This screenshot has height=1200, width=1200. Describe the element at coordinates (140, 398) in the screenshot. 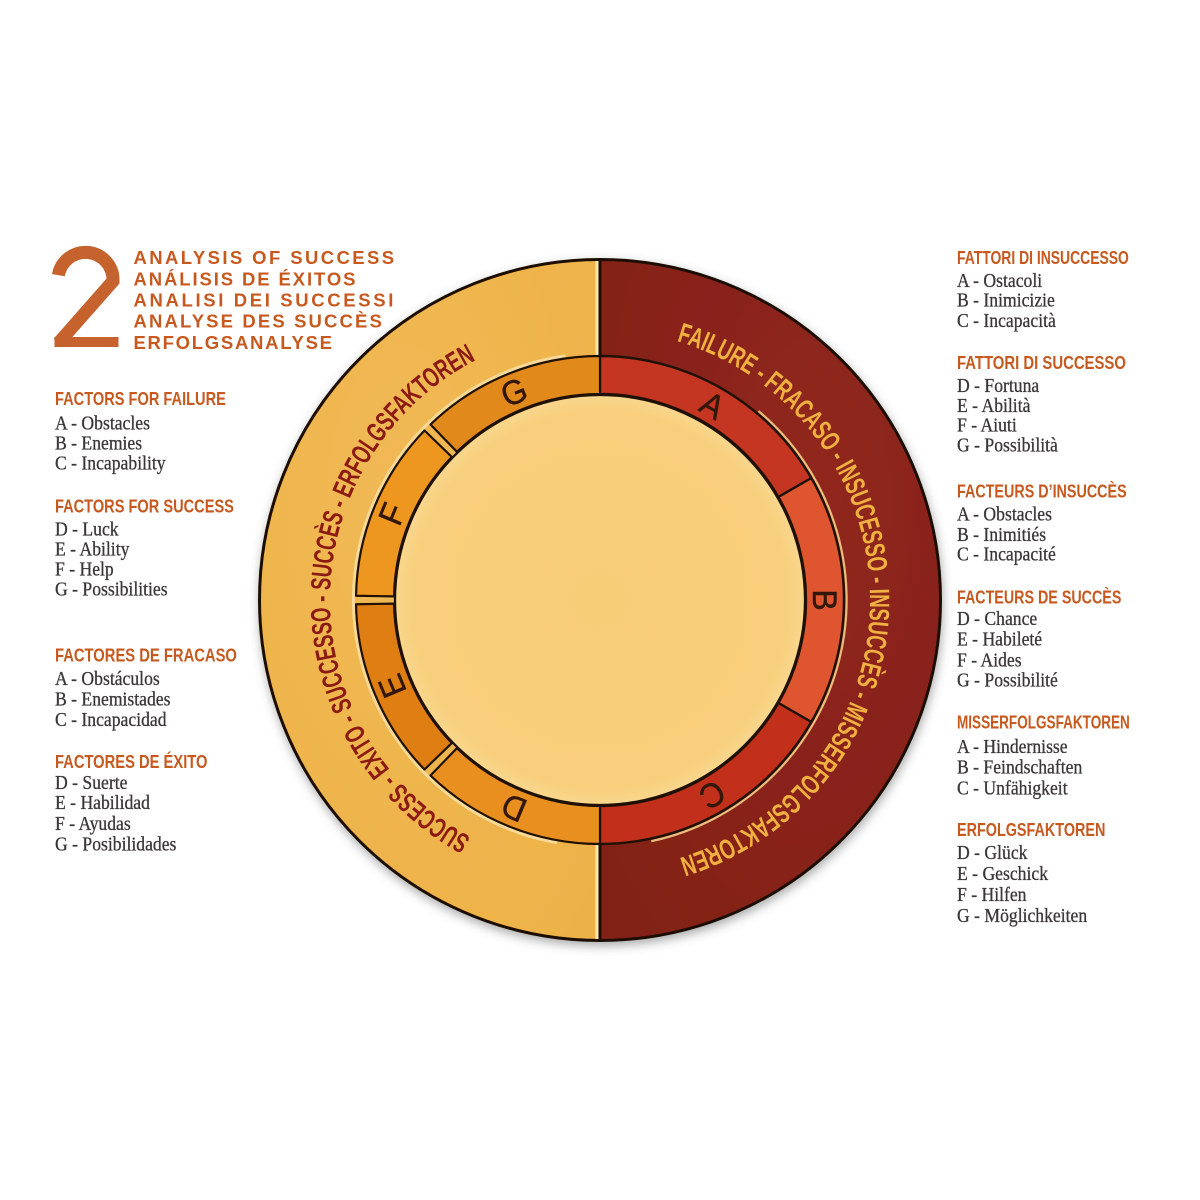

I see `svg-text: FACTORS FOR FAILURE` at that location.